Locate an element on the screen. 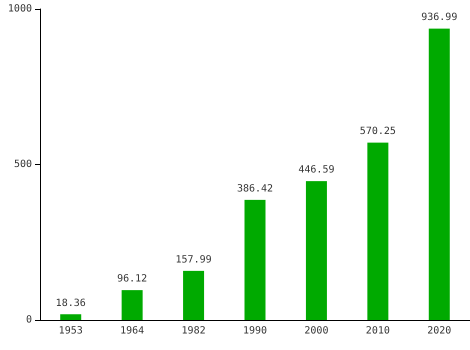  x-tick-label: 1990 is located at coordinates (255, 331).